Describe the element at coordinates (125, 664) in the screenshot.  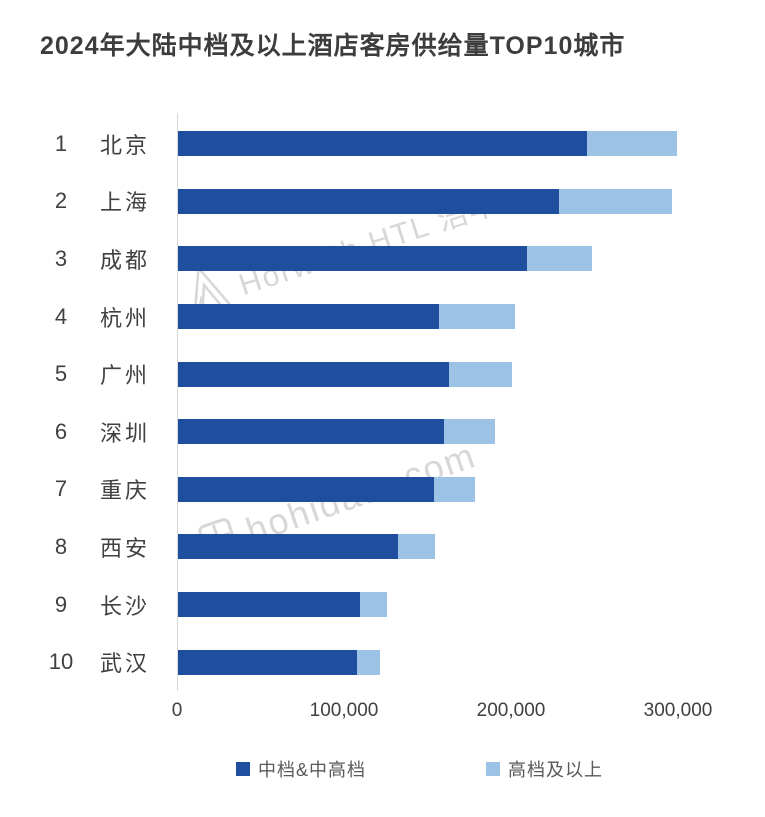
I see `city-label: 武汉` at that location.